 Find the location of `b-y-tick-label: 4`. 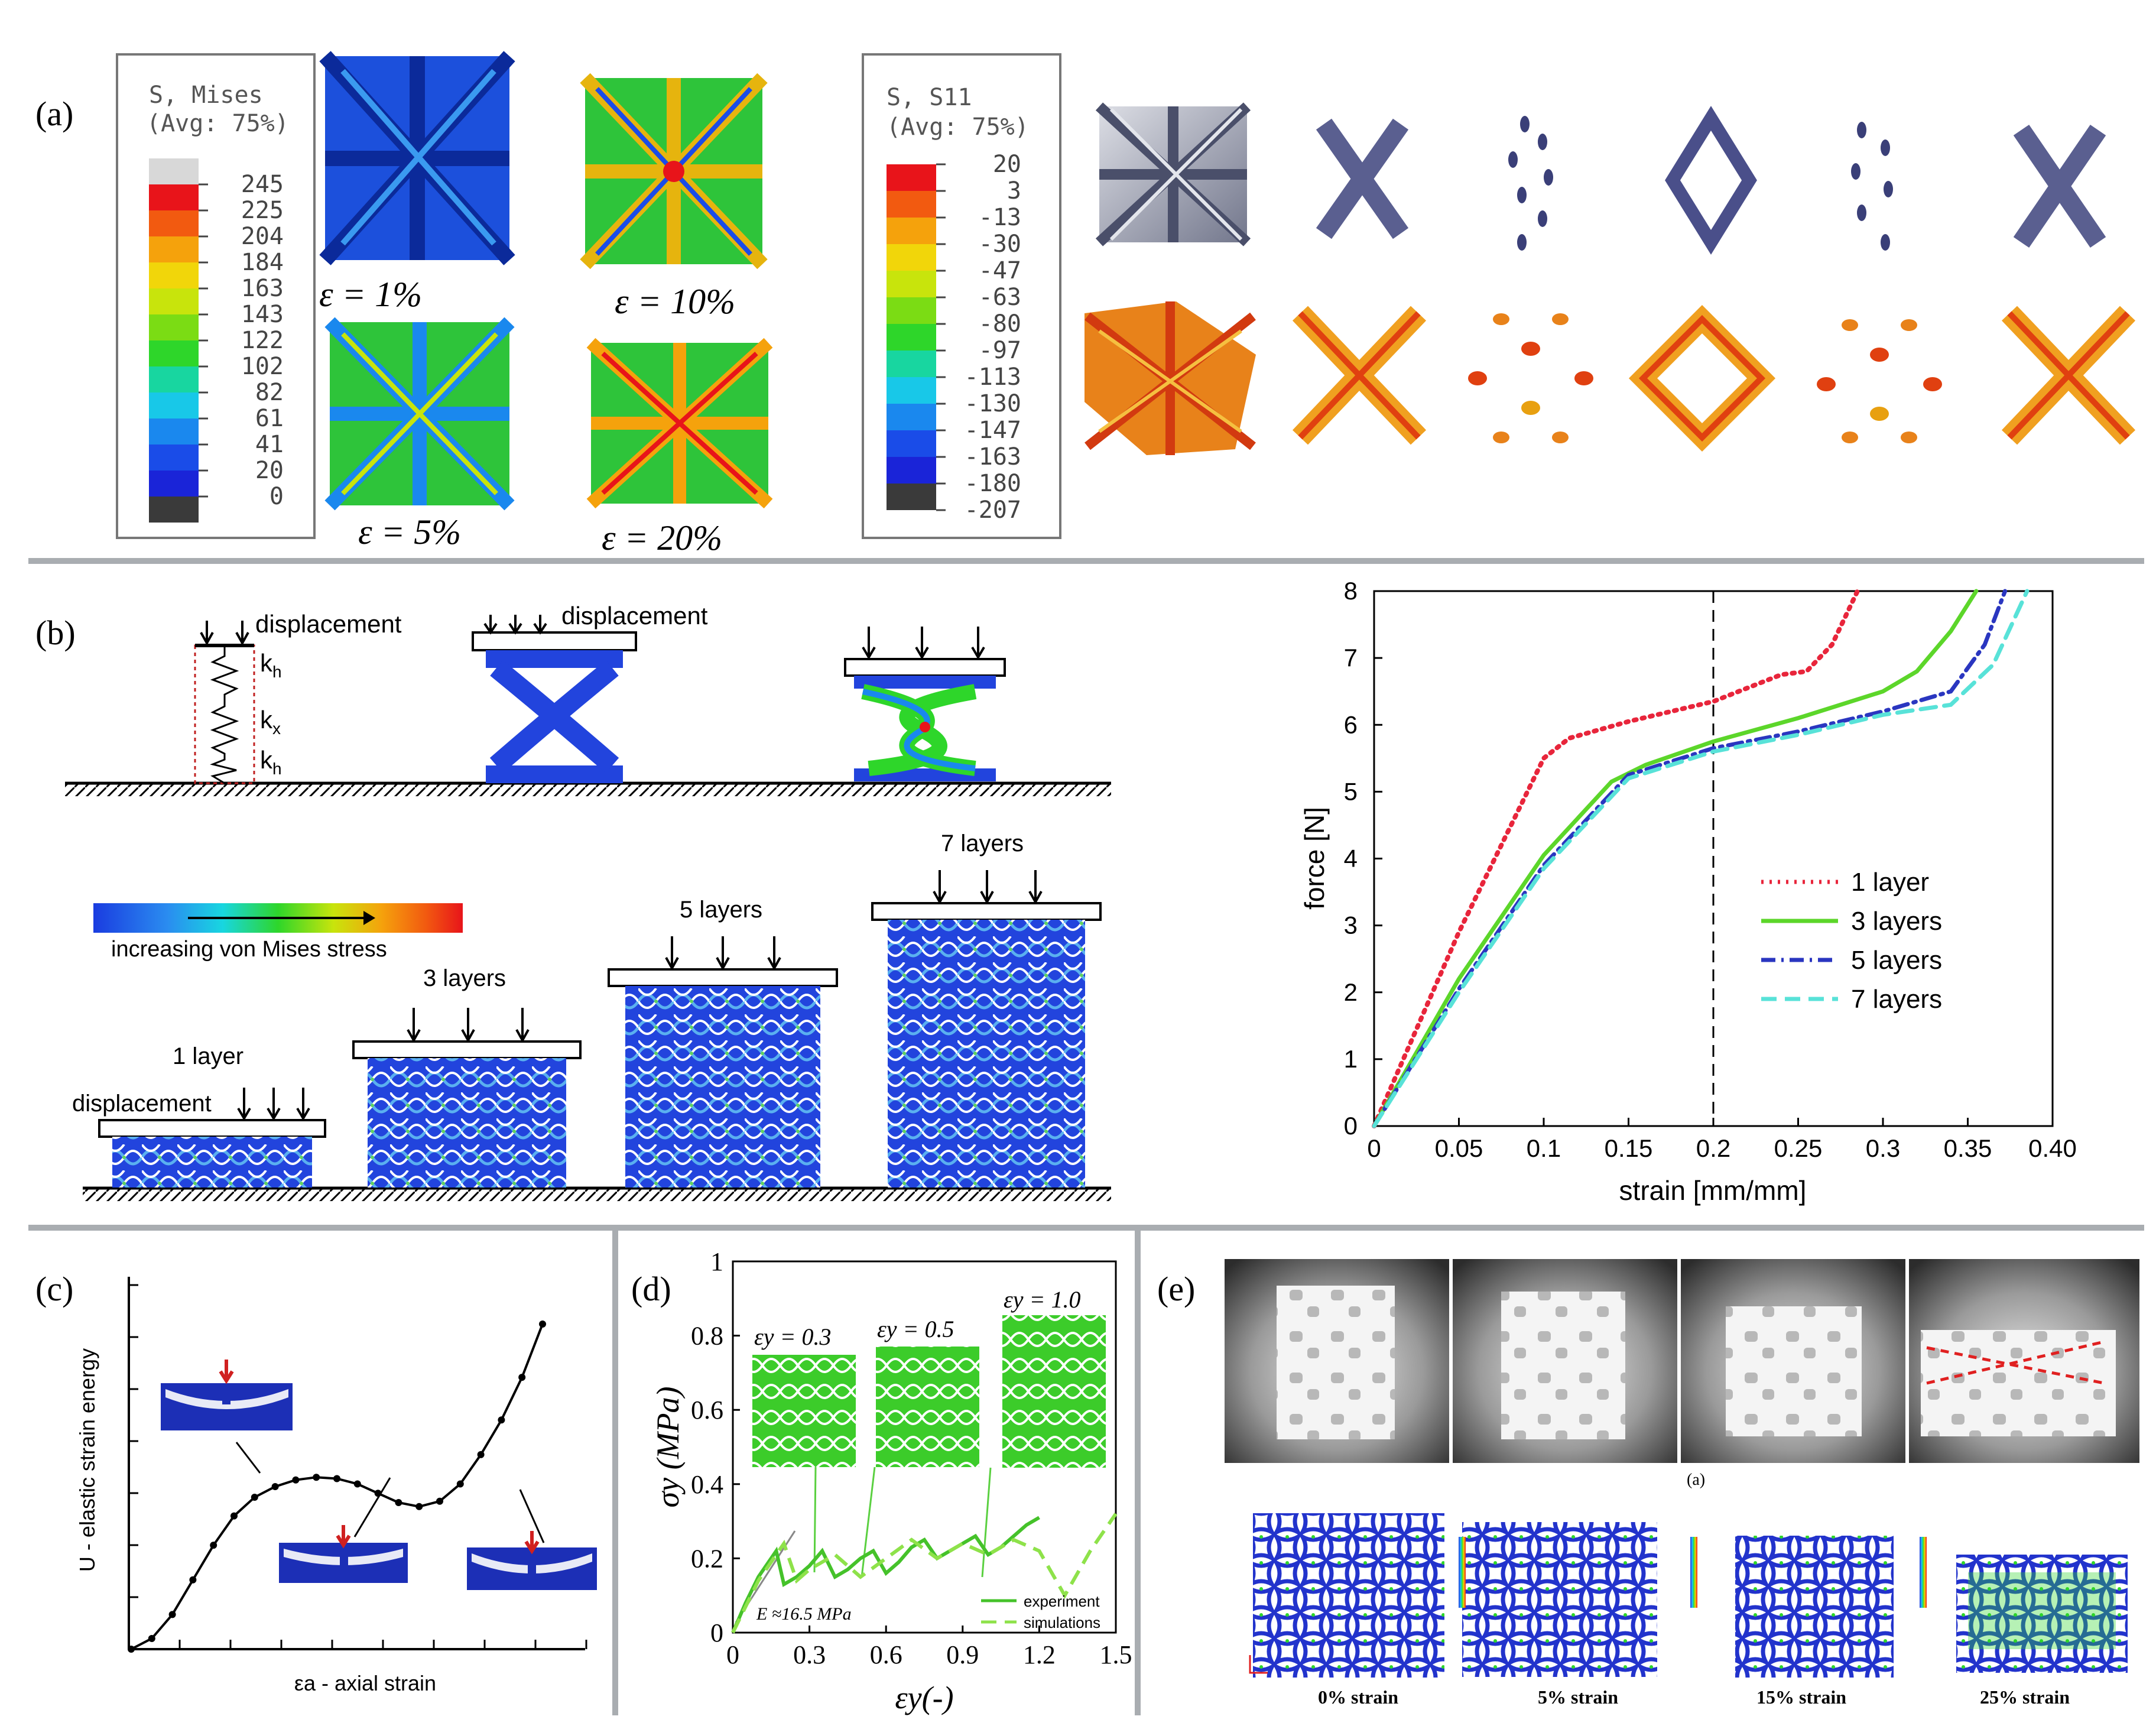

b-y-tick-label: 4 is located at coordinates (1351, 858).